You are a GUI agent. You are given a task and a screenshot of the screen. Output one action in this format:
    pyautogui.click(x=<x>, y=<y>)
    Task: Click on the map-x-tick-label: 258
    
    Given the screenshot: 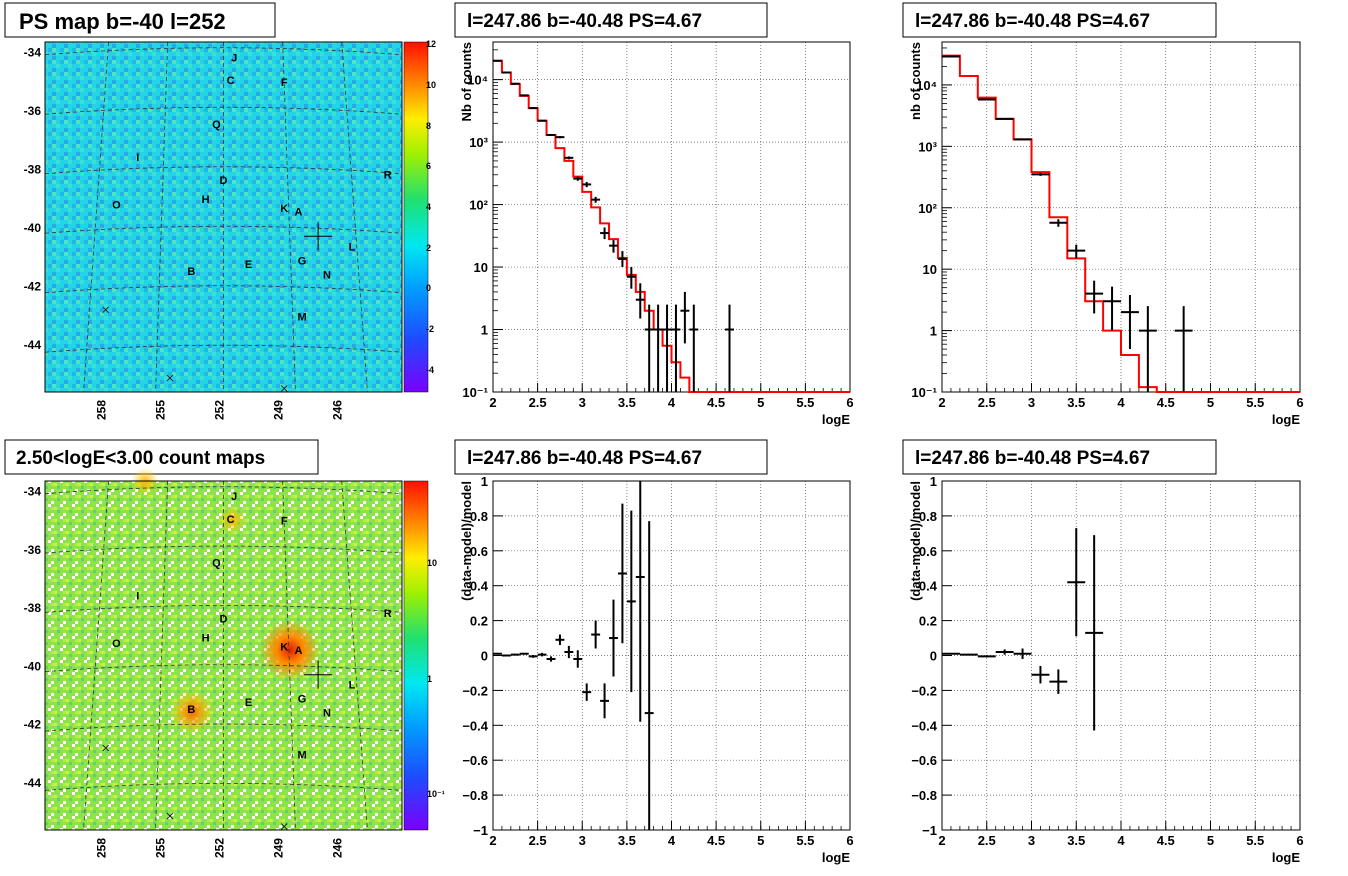 What is the action you would take?
    pyautogui.click(x=102, y=410)
    